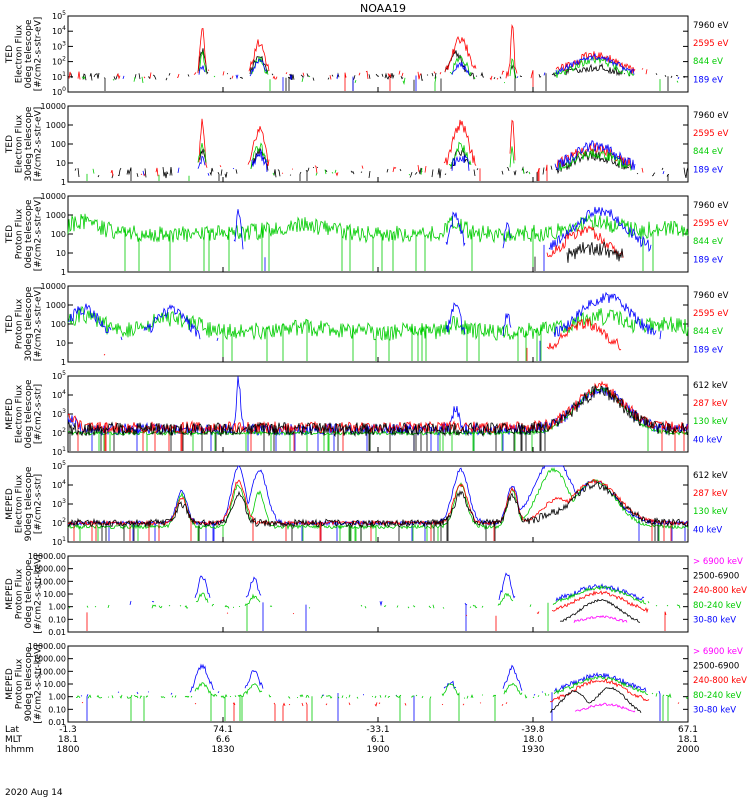  Describe the element at coordinates (378, 509) in the screenshot. I see `series-287-kev` at that location.